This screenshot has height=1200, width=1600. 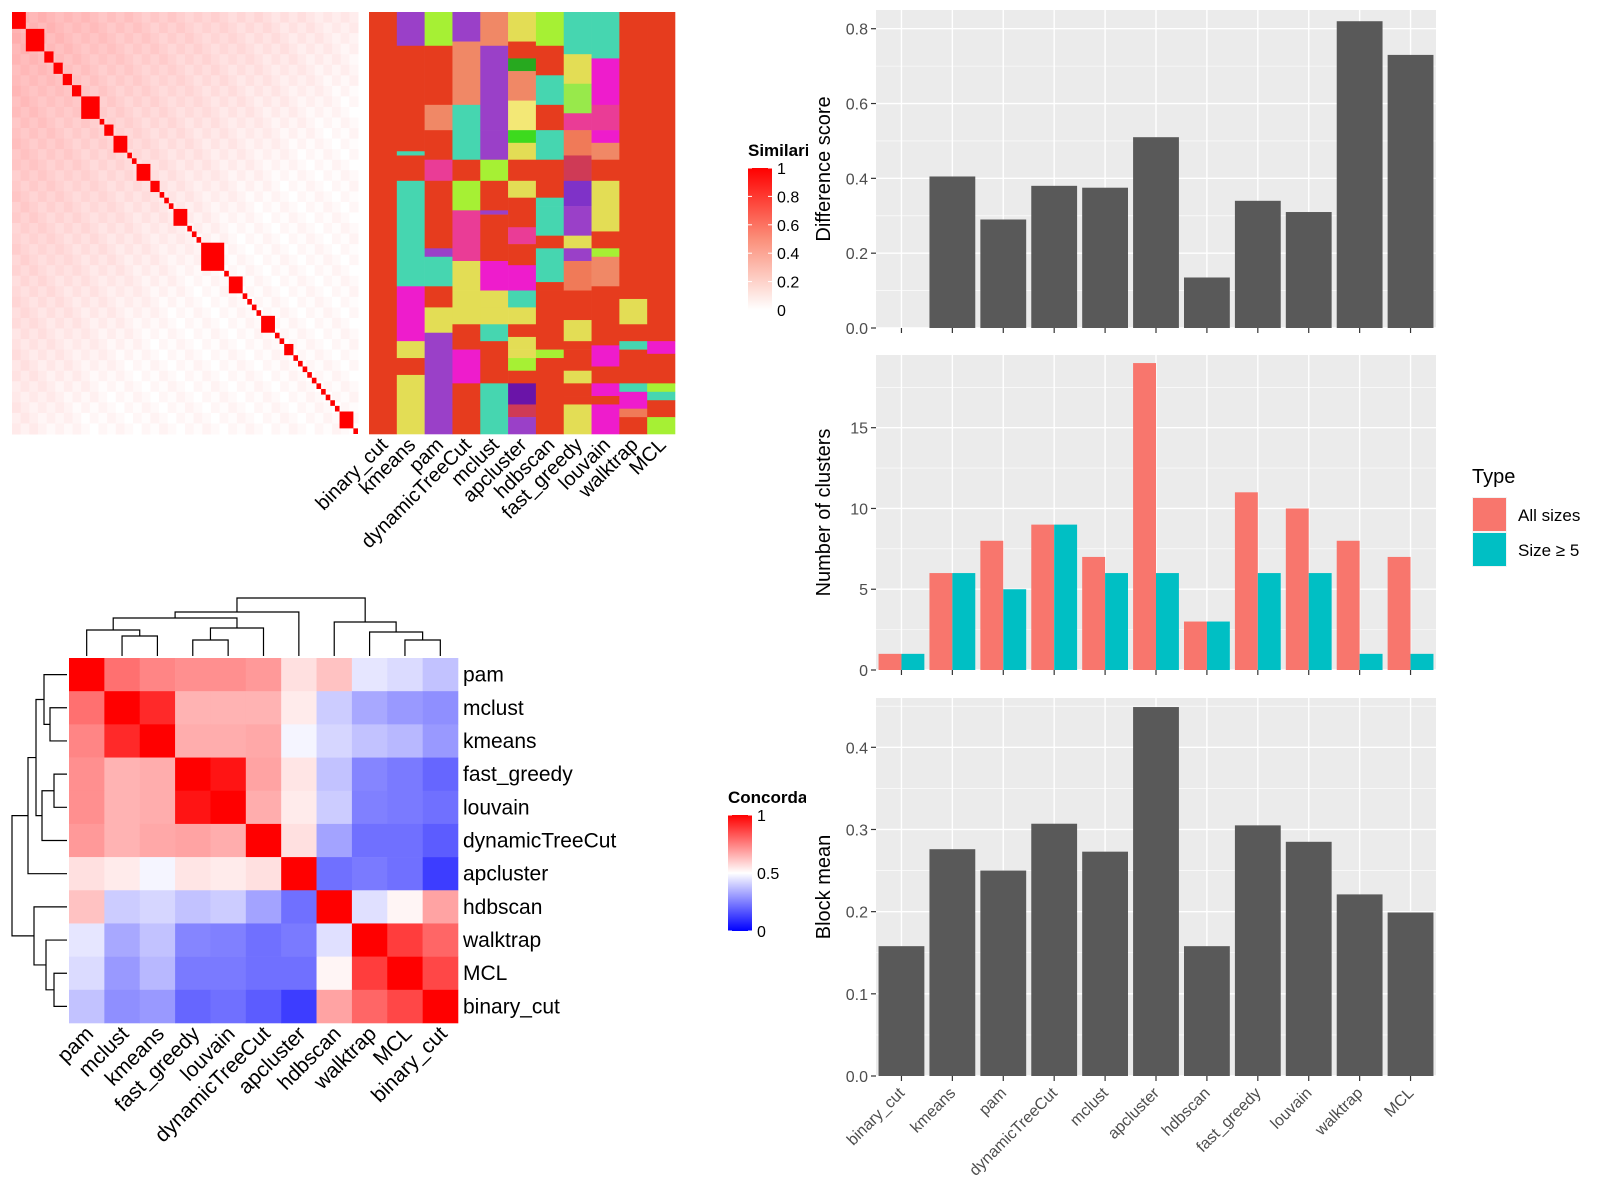 What do you see at coordinates (788, 197) in the screenshot?
I see `similarity-legend-tick-label: 0.8` at bounding box center [788, 197].